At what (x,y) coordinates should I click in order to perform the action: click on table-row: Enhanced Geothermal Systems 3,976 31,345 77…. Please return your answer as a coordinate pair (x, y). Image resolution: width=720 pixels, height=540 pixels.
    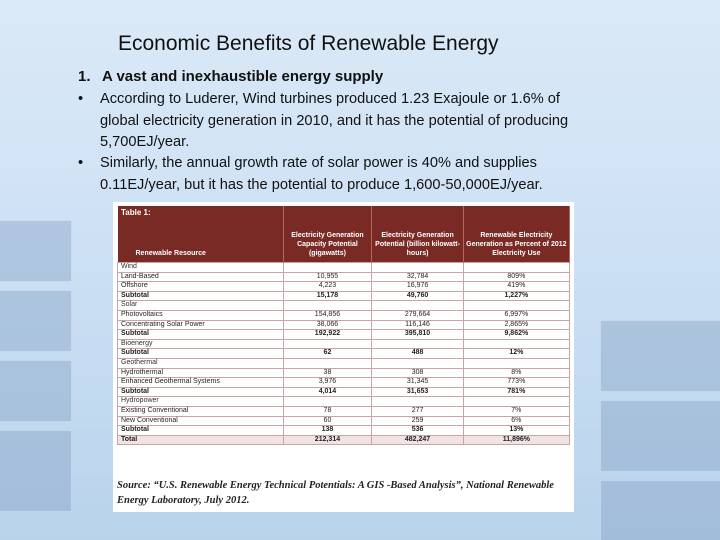
    Looking at the image, I should click on (344, 382).